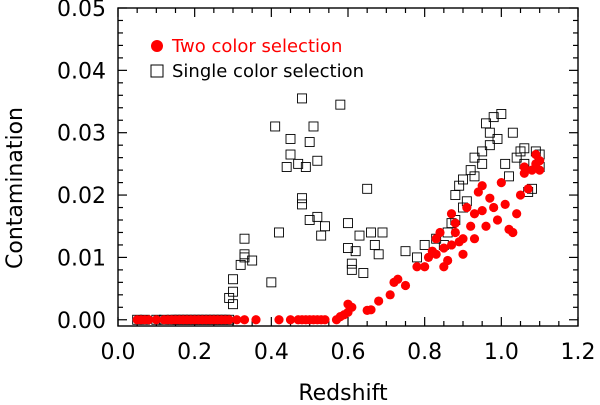 Image resolution: width=600 pixels, height=405 pixels. What do you see at coordinates (157, 71) in the screenshot?
I see `legend-marker-single-color` at bounding box center [157, 71].